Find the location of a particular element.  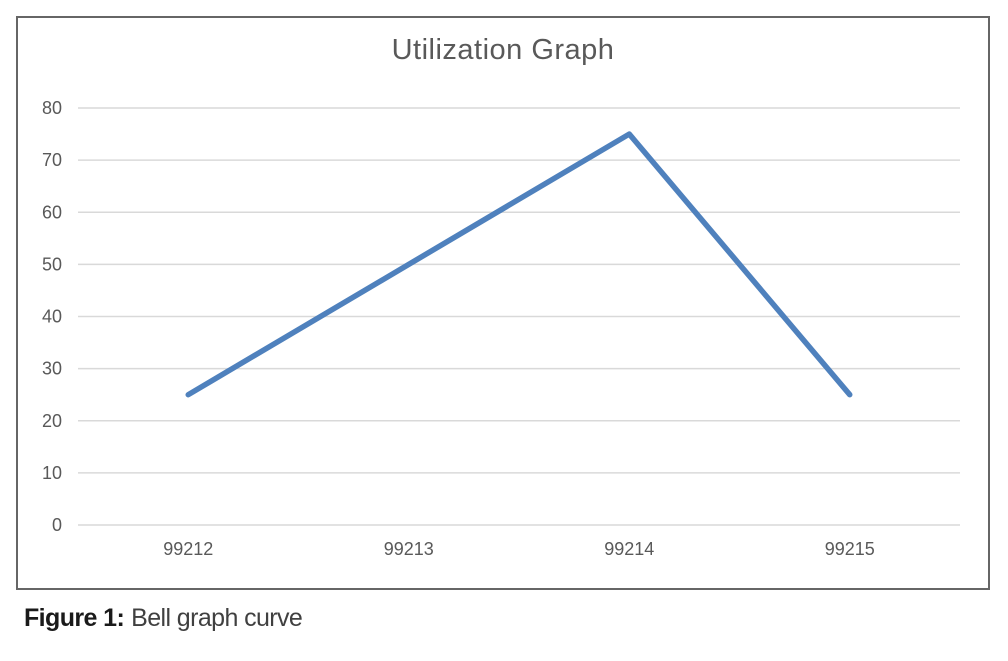

x-category-label: 99215 is located at coordinates (850, 549).